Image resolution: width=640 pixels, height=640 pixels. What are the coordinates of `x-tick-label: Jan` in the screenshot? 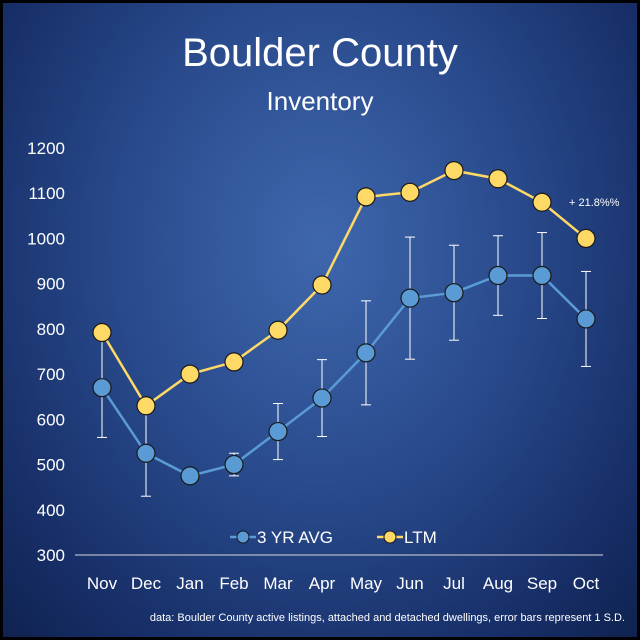 It's located at (189, 583).